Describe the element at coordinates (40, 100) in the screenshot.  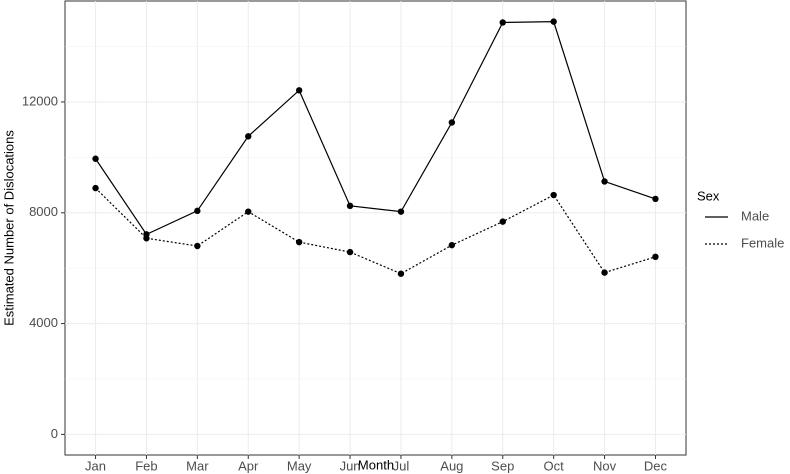
I see `y-tick-label: 12000` at that location.